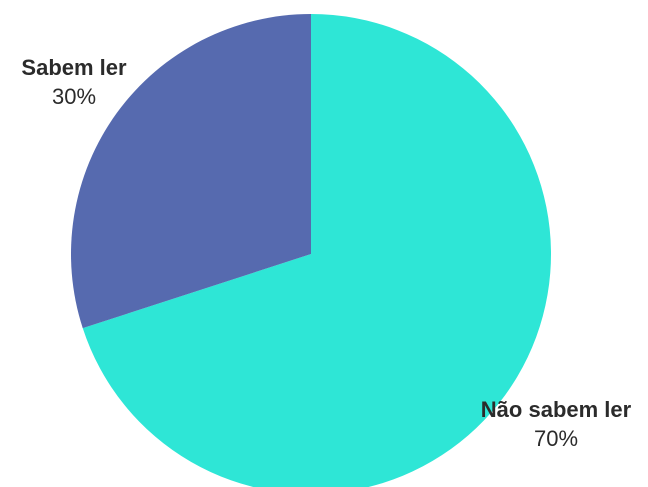 This screenshot has height=487, width=648. What do you see at coordinates (74, 67) in the screenshot?
I see `slice-name-sabem-ler: Sabem ler` at bounding box center [74, 67].